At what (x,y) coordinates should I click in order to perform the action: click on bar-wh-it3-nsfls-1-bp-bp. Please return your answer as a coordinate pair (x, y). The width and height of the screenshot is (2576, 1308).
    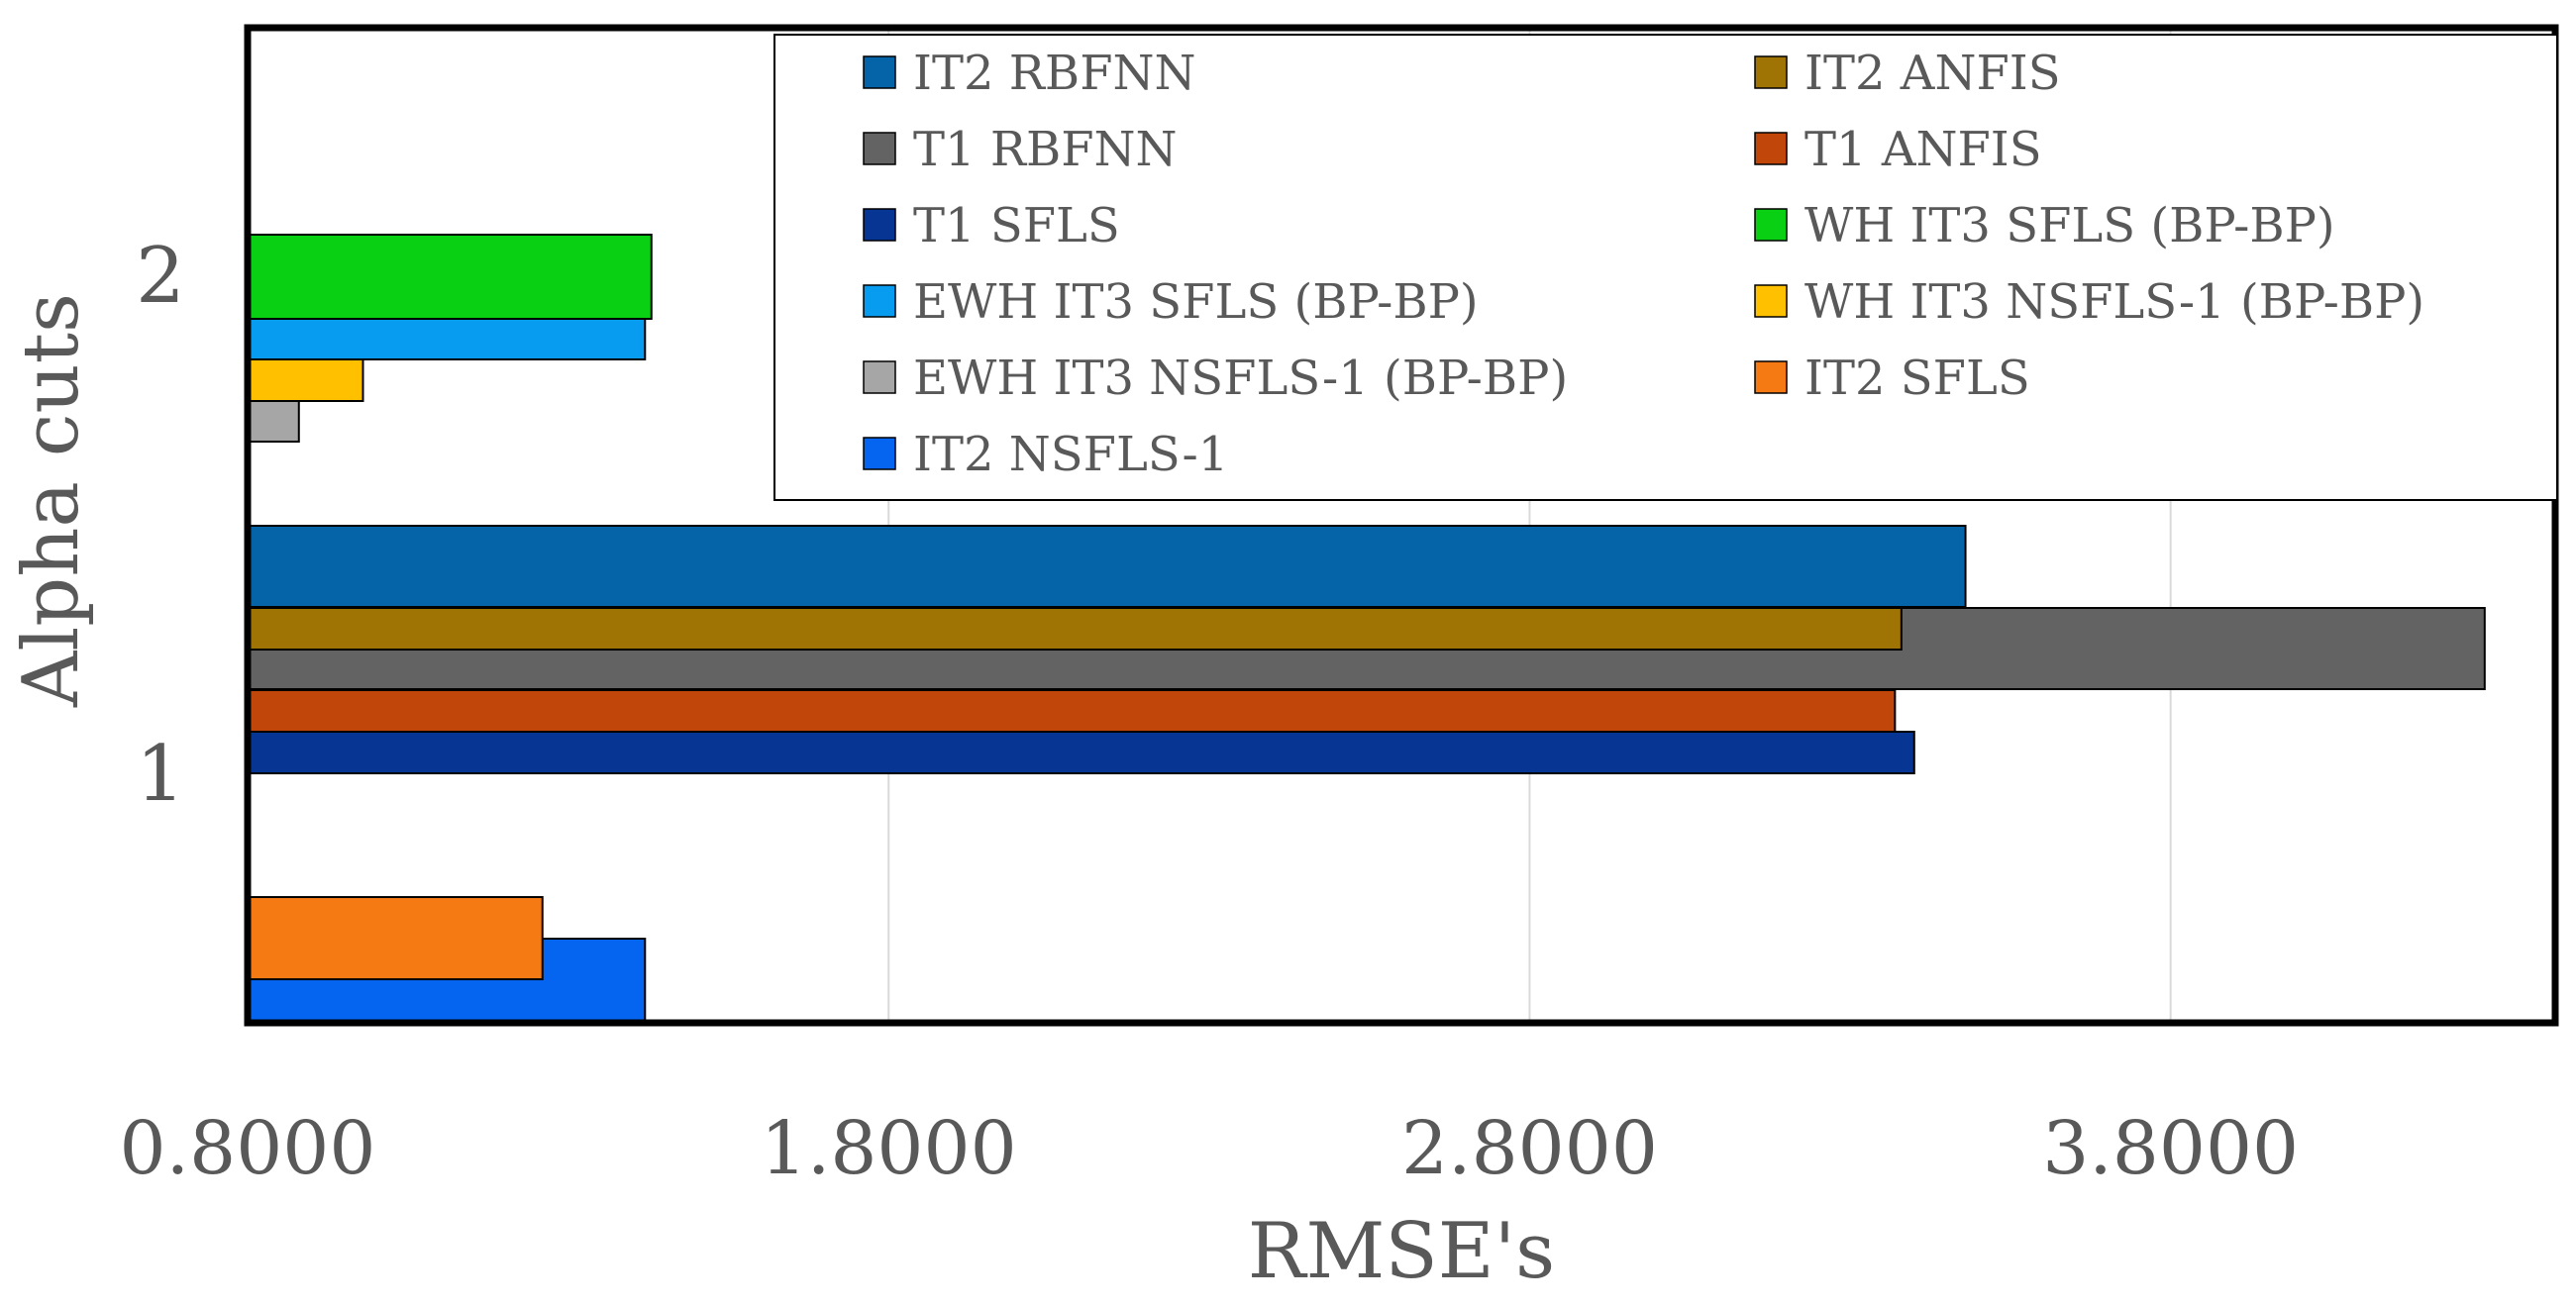
    Looking at the image, I should click on (305, 380).